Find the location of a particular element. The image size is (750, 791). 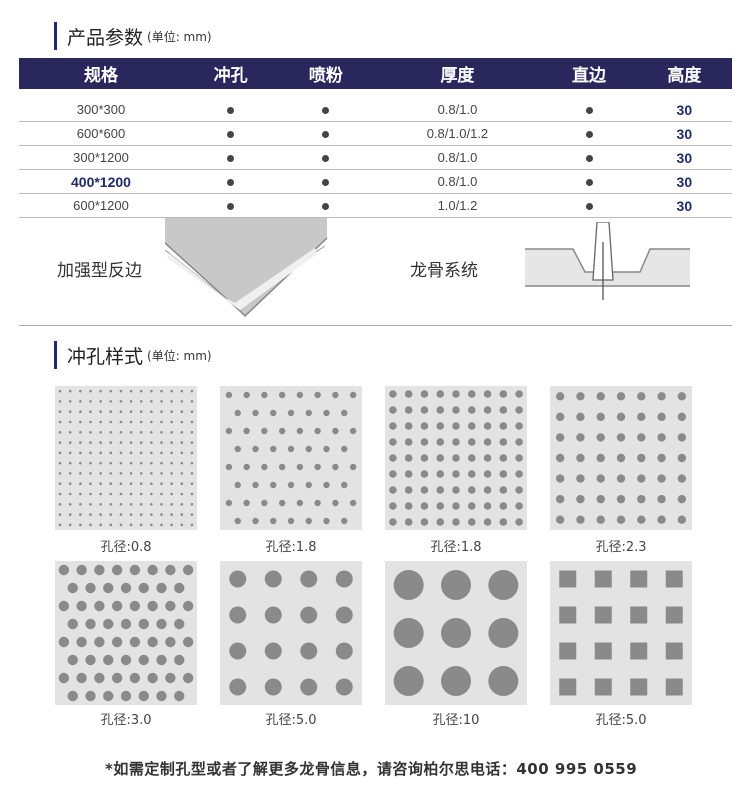

column-header: 厚度 is located at coordinates (457, 73).